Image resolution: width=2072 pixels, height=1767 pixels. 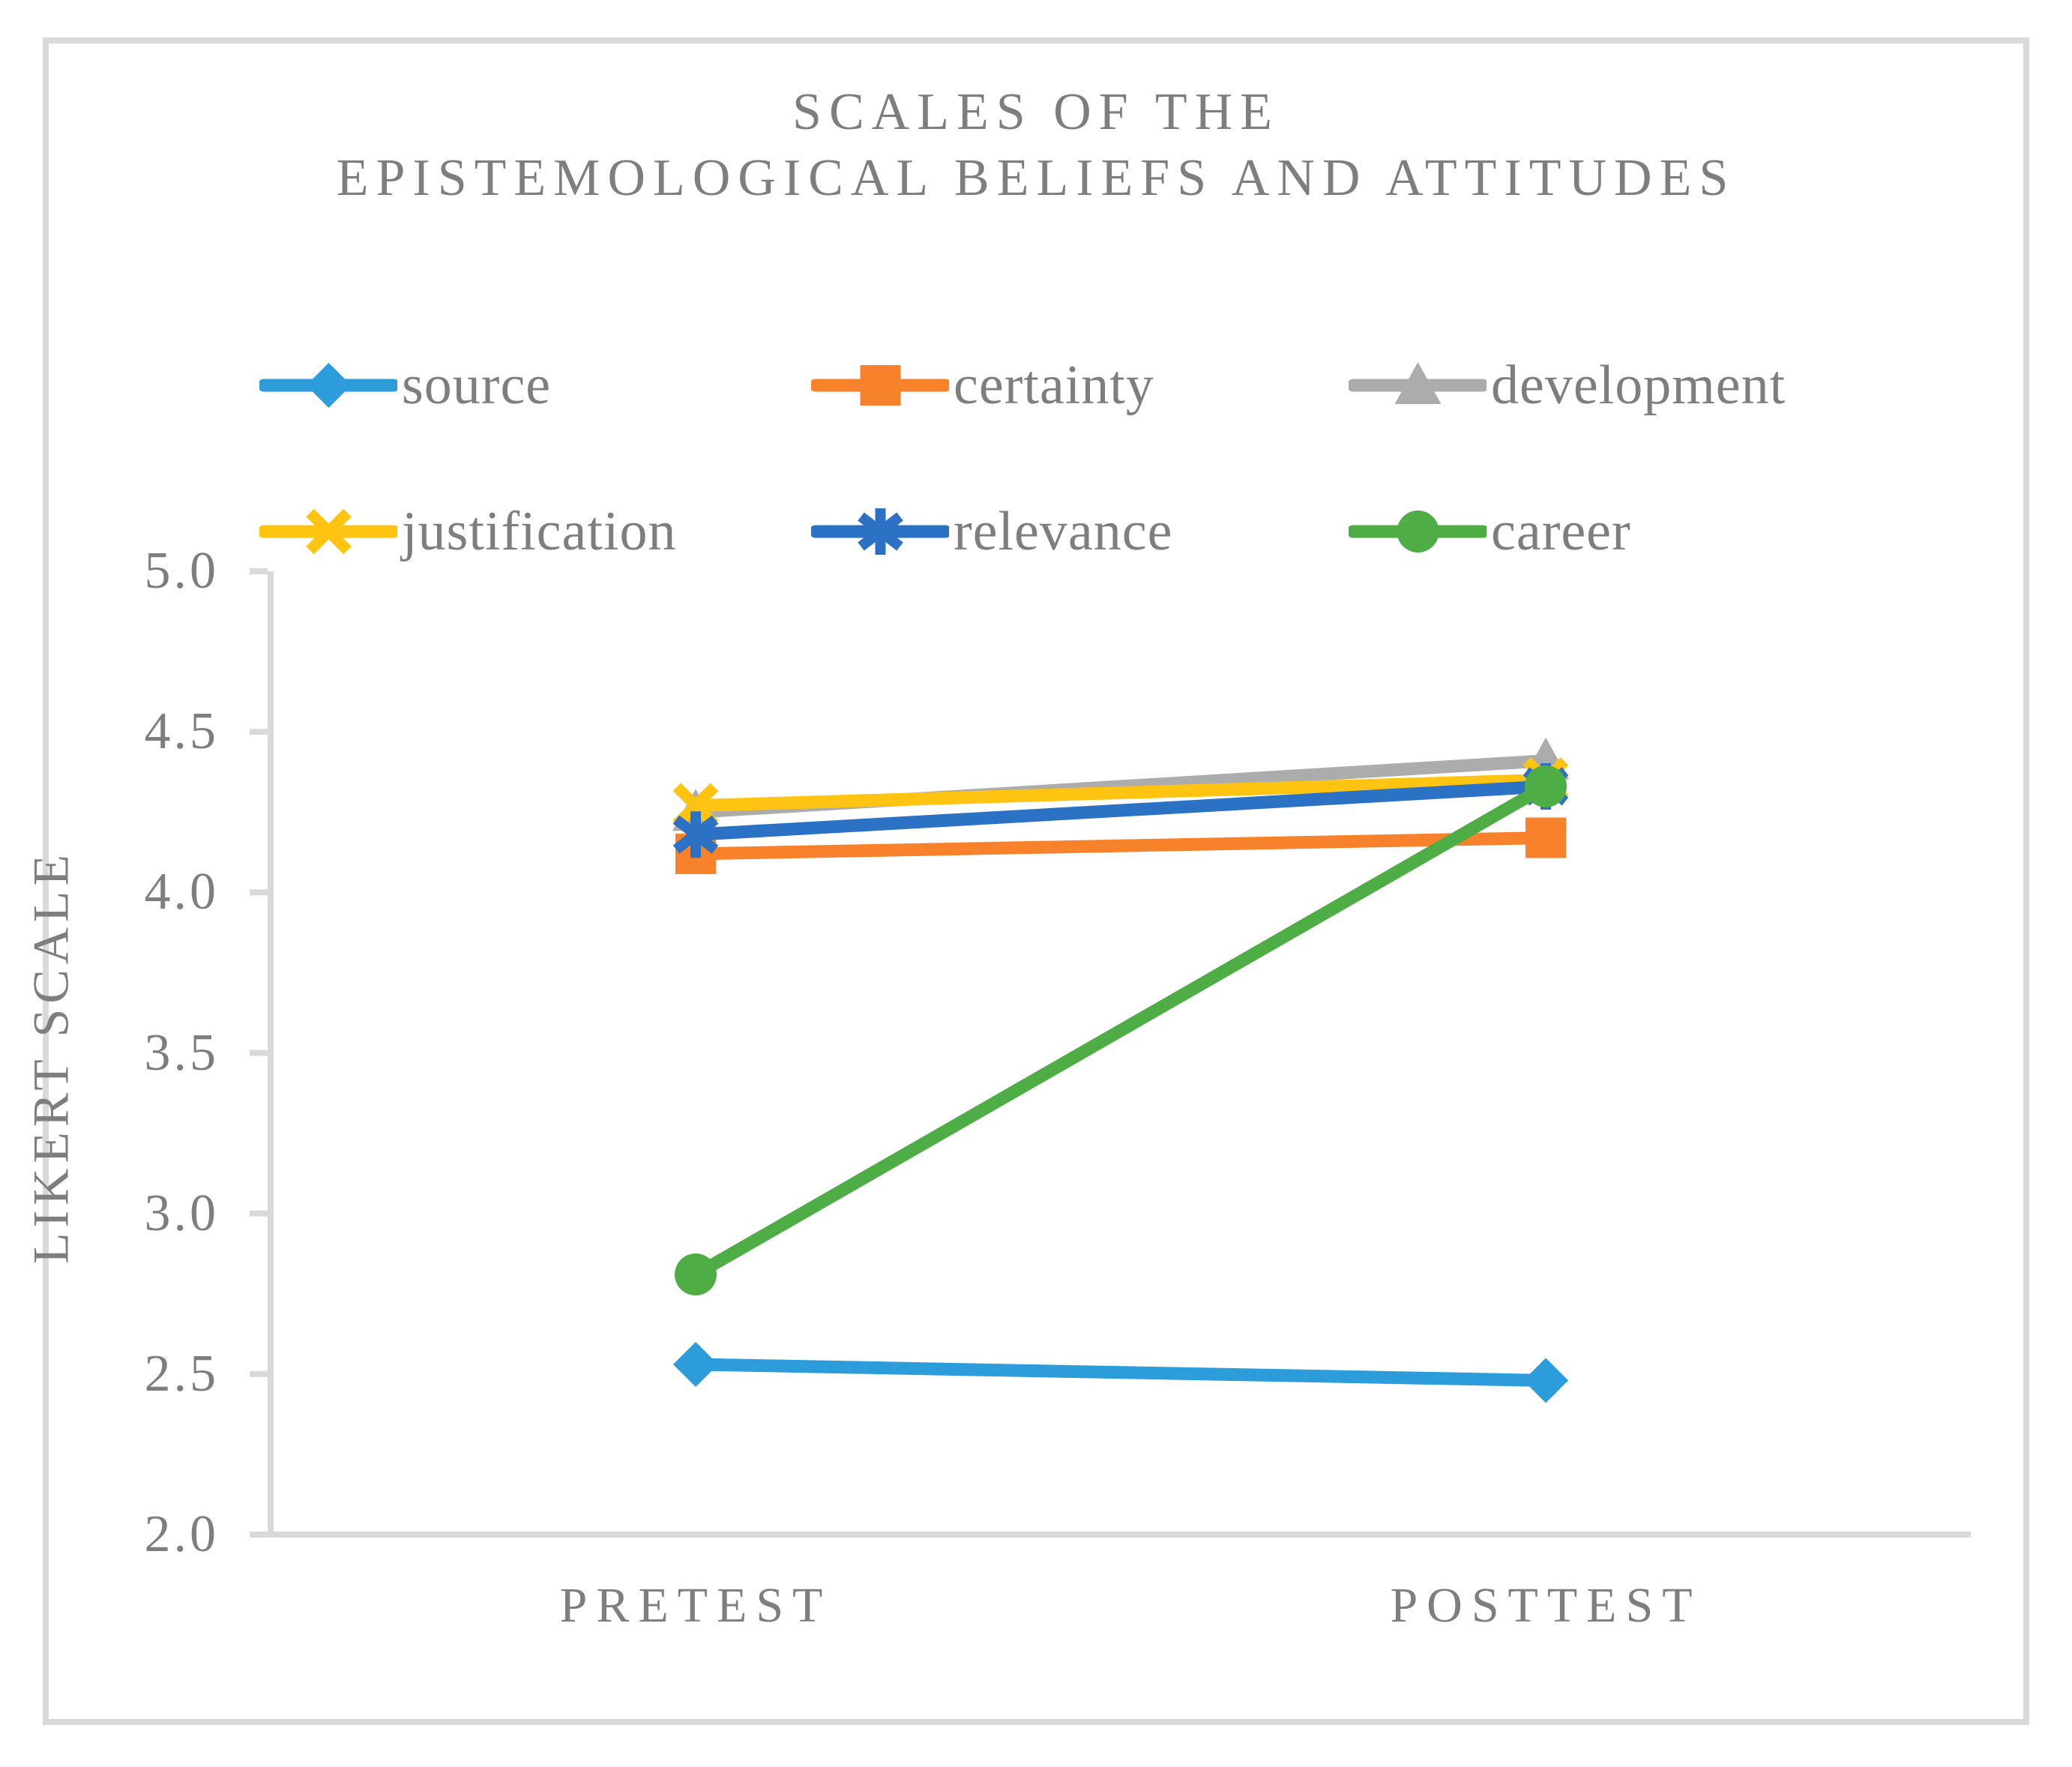 I want to click on legend-label-source: source, so click(x=477, y=385).